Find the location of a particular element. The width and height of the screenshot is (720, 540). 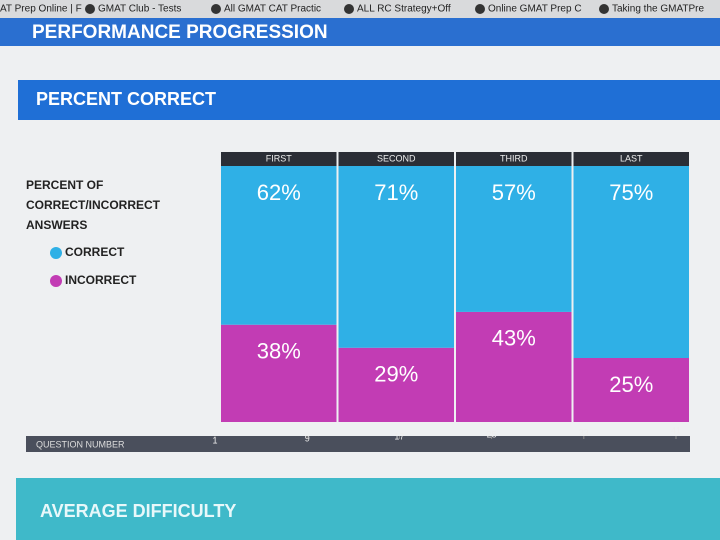

section-bar is located at coordinates (369, 100).